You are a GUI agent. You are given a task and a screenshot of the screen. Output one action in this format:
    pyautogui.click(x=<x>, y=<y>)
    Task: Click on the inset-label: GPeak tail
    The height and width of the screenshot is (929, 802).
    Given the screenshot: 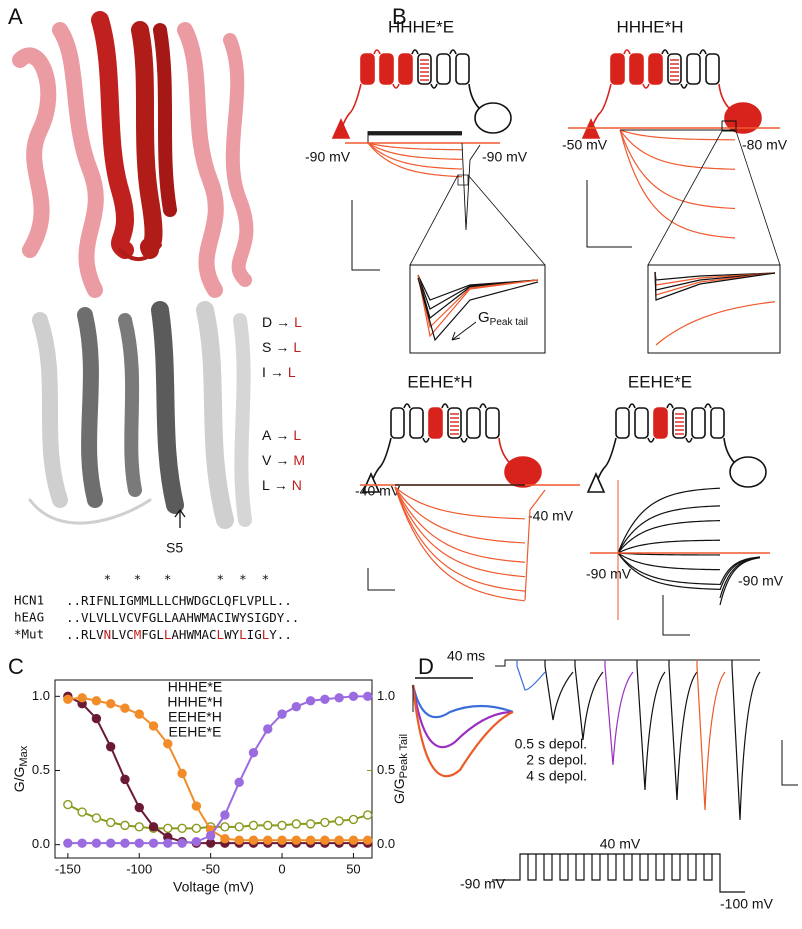 What is the action you would take?
    pyautogui.click(x=503, y=318)
    